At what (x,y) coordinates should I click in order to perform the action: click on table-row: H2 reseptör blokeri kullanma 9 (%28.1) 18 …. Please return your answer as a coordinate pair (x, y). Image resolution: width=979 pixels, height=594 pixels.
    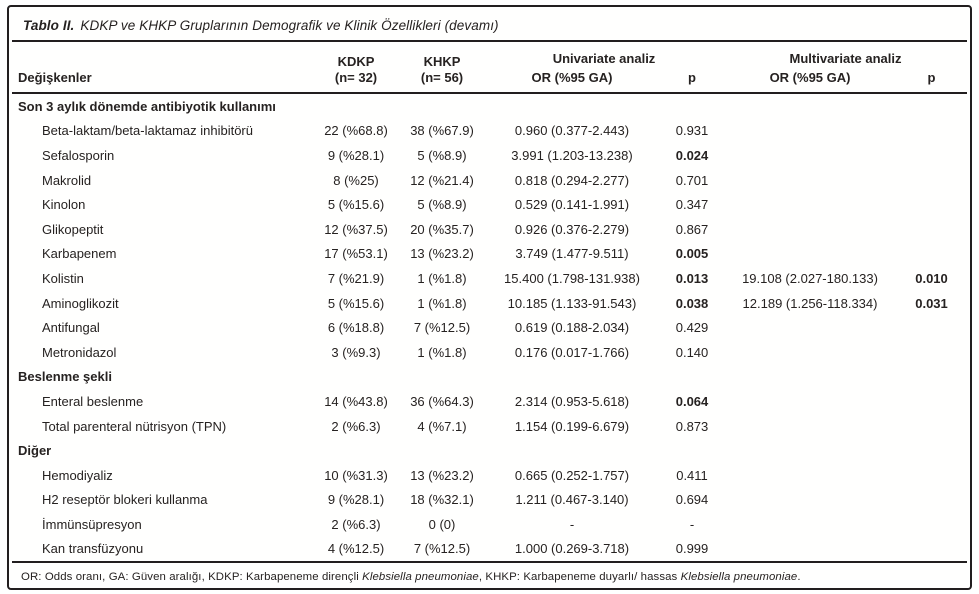
    Looking at the image, I should click on (489, 500).